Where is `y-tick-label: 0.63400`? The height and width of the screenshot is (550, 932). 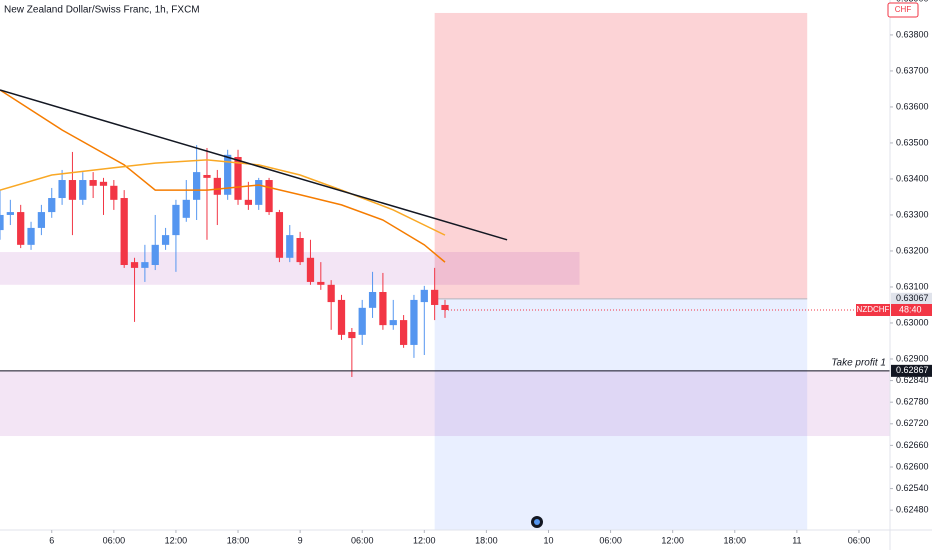
y-tick-label: 0.63400 is located at coordinates (912, 178).